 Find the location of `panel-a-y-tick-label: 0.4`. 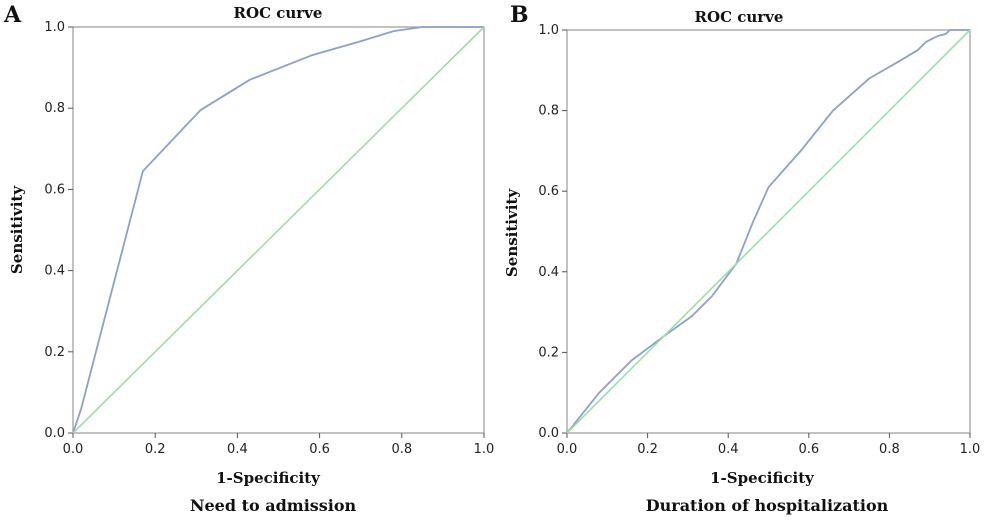

panel-a-y-tick-label: 0.4 is located at coordinates (54, 271).